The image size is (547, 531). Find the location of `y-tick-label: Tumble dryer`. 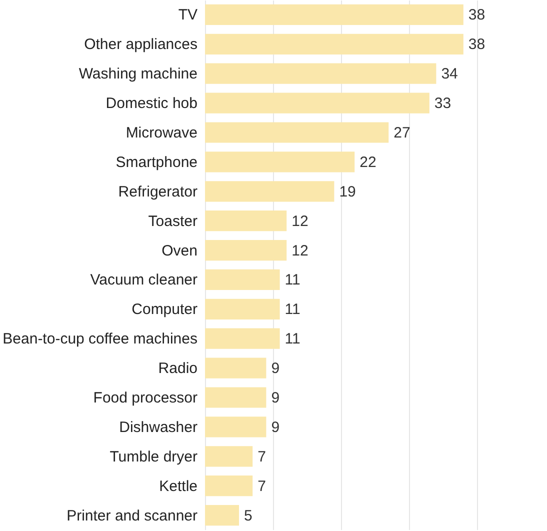

y-tick-label: Tumble dryer is located at coordinates (154, 457).